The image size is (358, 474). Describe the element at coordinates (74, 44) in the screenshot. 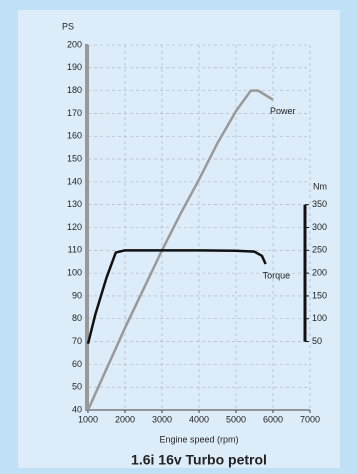

I see `y-tick-label: 200` at that location.